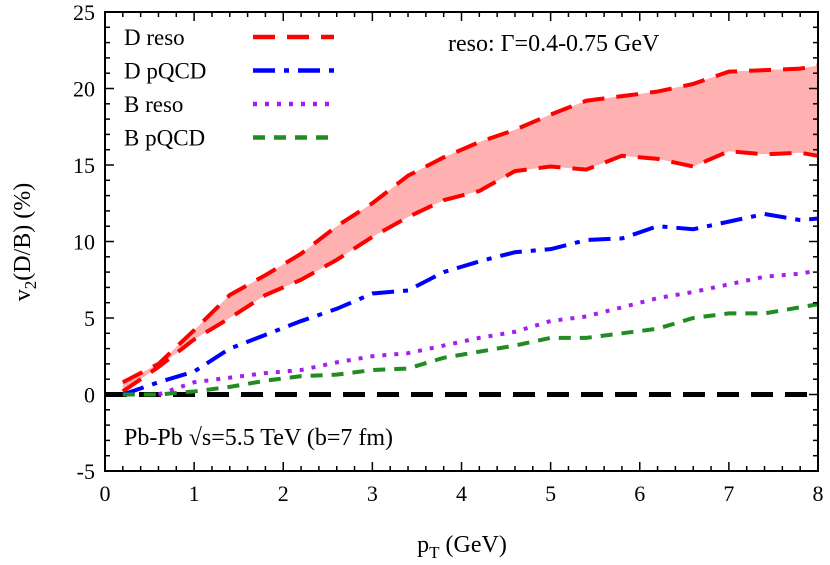 This screenshot has width=830, height=565. What do you see at coordinates (423, 545) in the screenshot?
I see `x-label-main: p` at bounding box center [423, 545].